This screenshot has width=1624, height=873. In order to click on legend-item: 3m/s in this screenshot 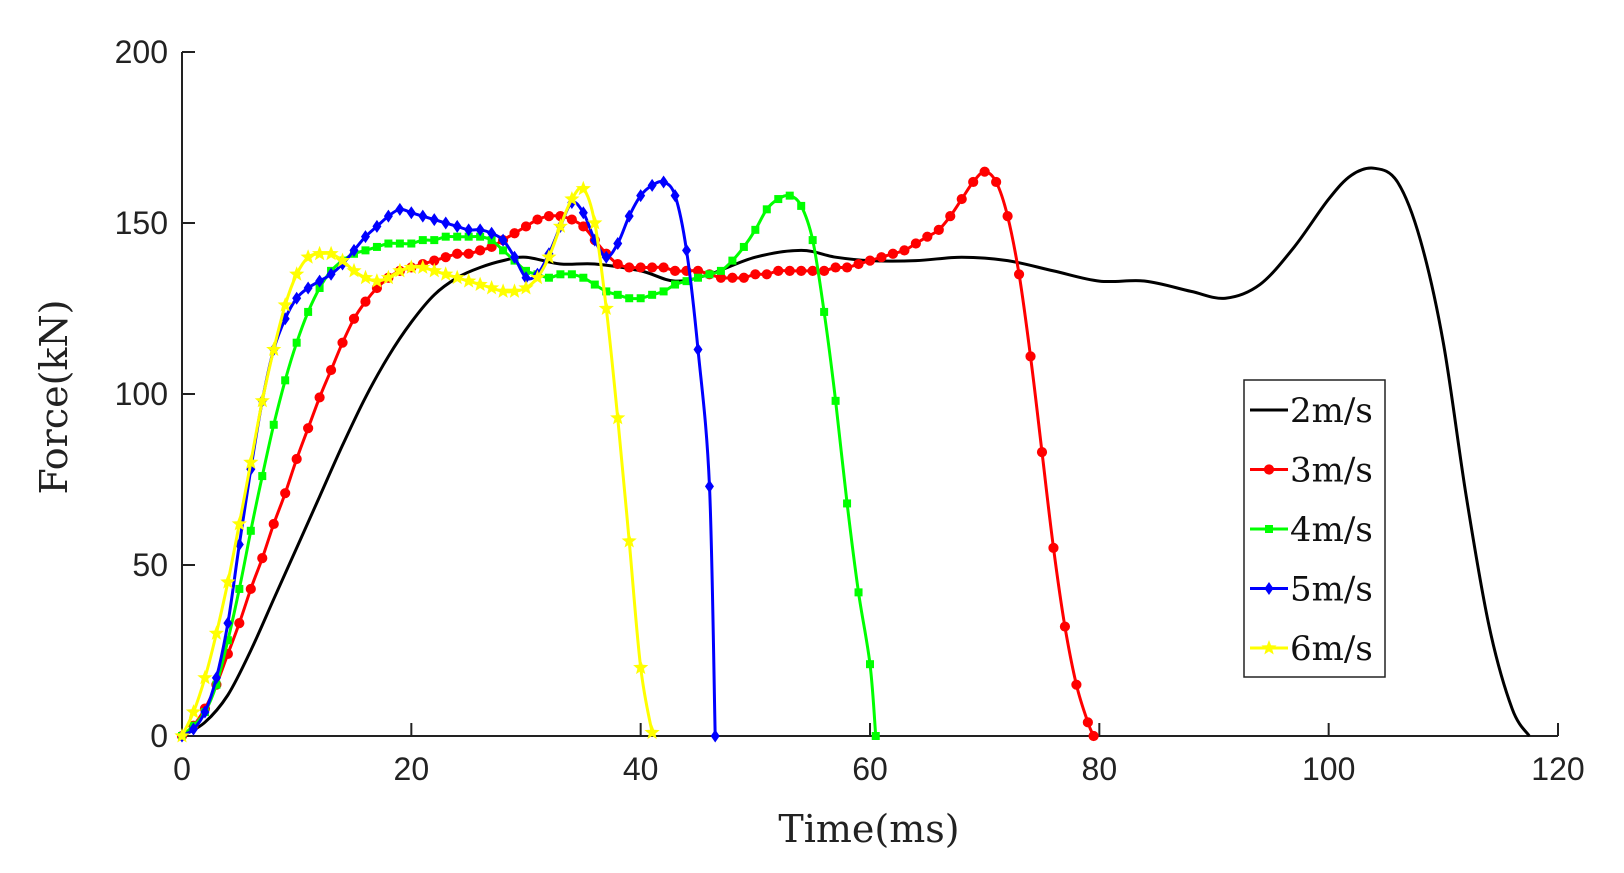, I will do `click(1311, 471)`.